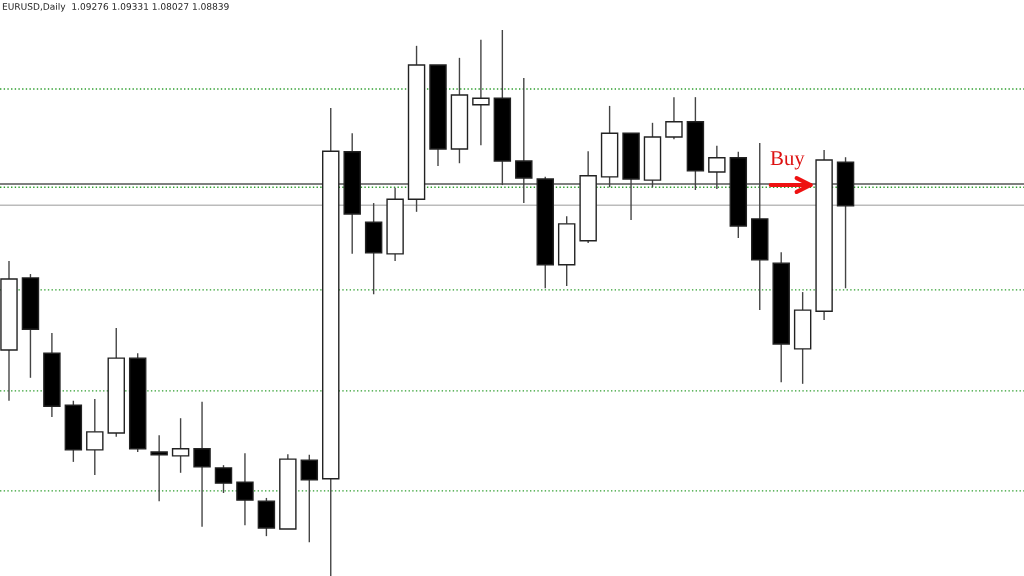  What do you see at coordinates (115, 7) in the screenshot?
I see `chart-title: EURUSD,Daily 1.09276 1.09331 1.08027 1.08839` at bounding box center [115, 7].